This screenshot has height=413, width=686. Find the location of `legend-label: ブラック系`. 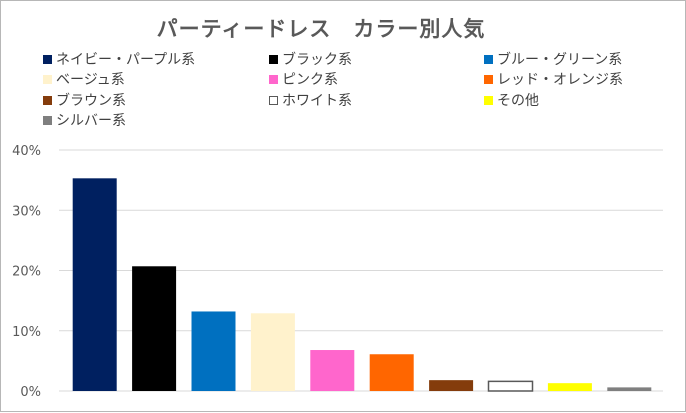

legend-label: ブラック系 is located at coordinates (317, 60).